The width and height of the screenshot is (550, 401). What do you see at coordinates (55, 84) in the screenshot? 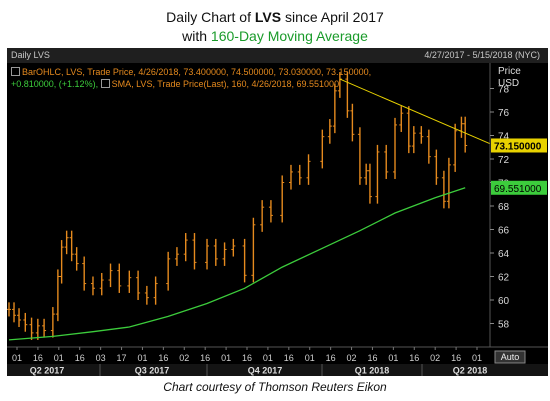
I see `legend-change-text: +0.810000, (+1.12%),` at bounding box center [55, 84].